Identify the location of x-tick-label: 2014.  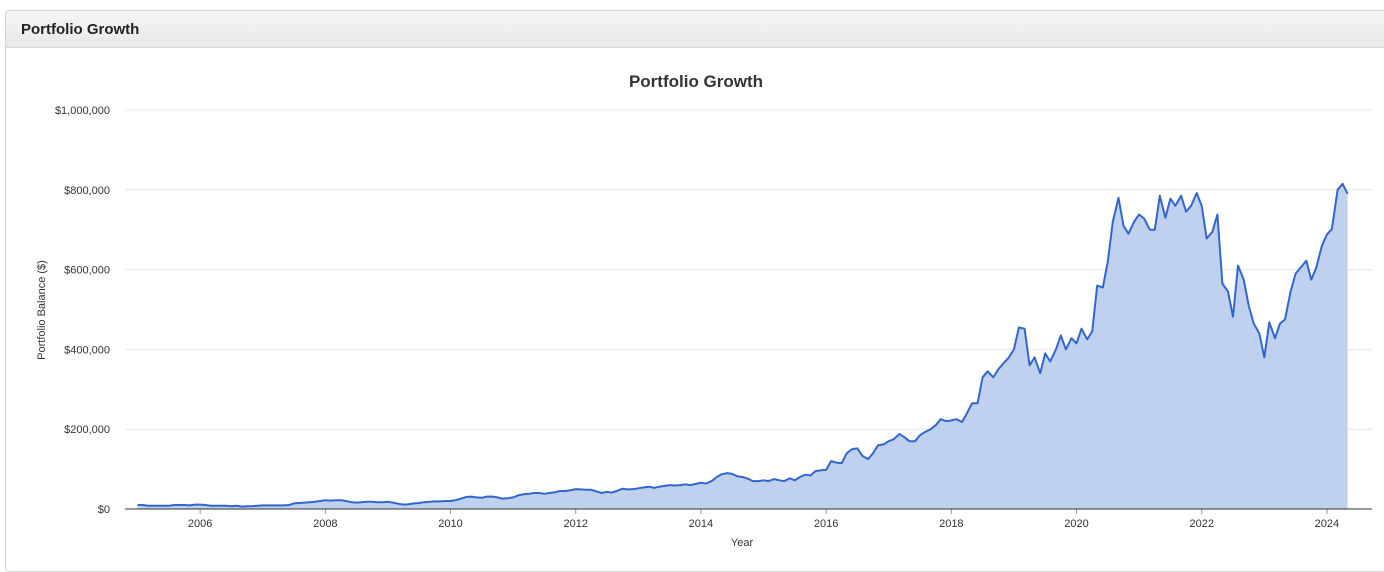
(701, 524).